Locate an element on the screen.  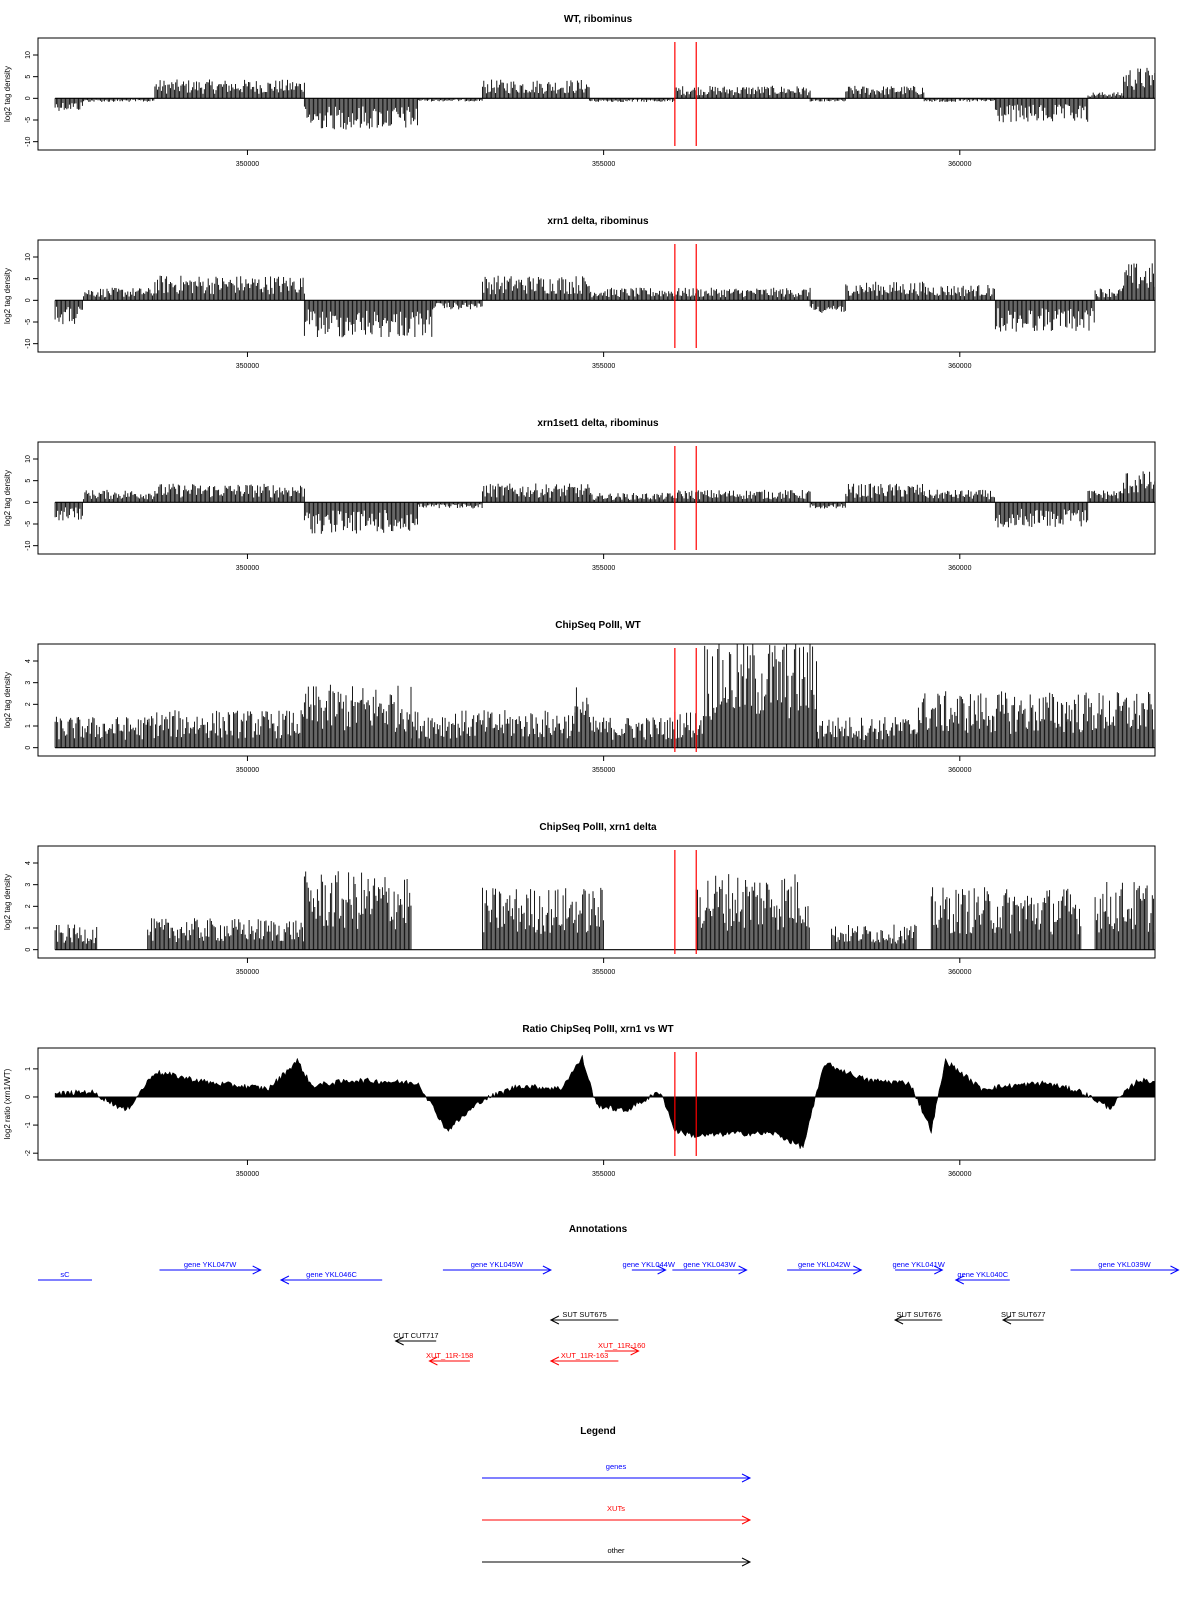
other-feature-label: SUT SUT676 is located at coordinates (918, 1314).